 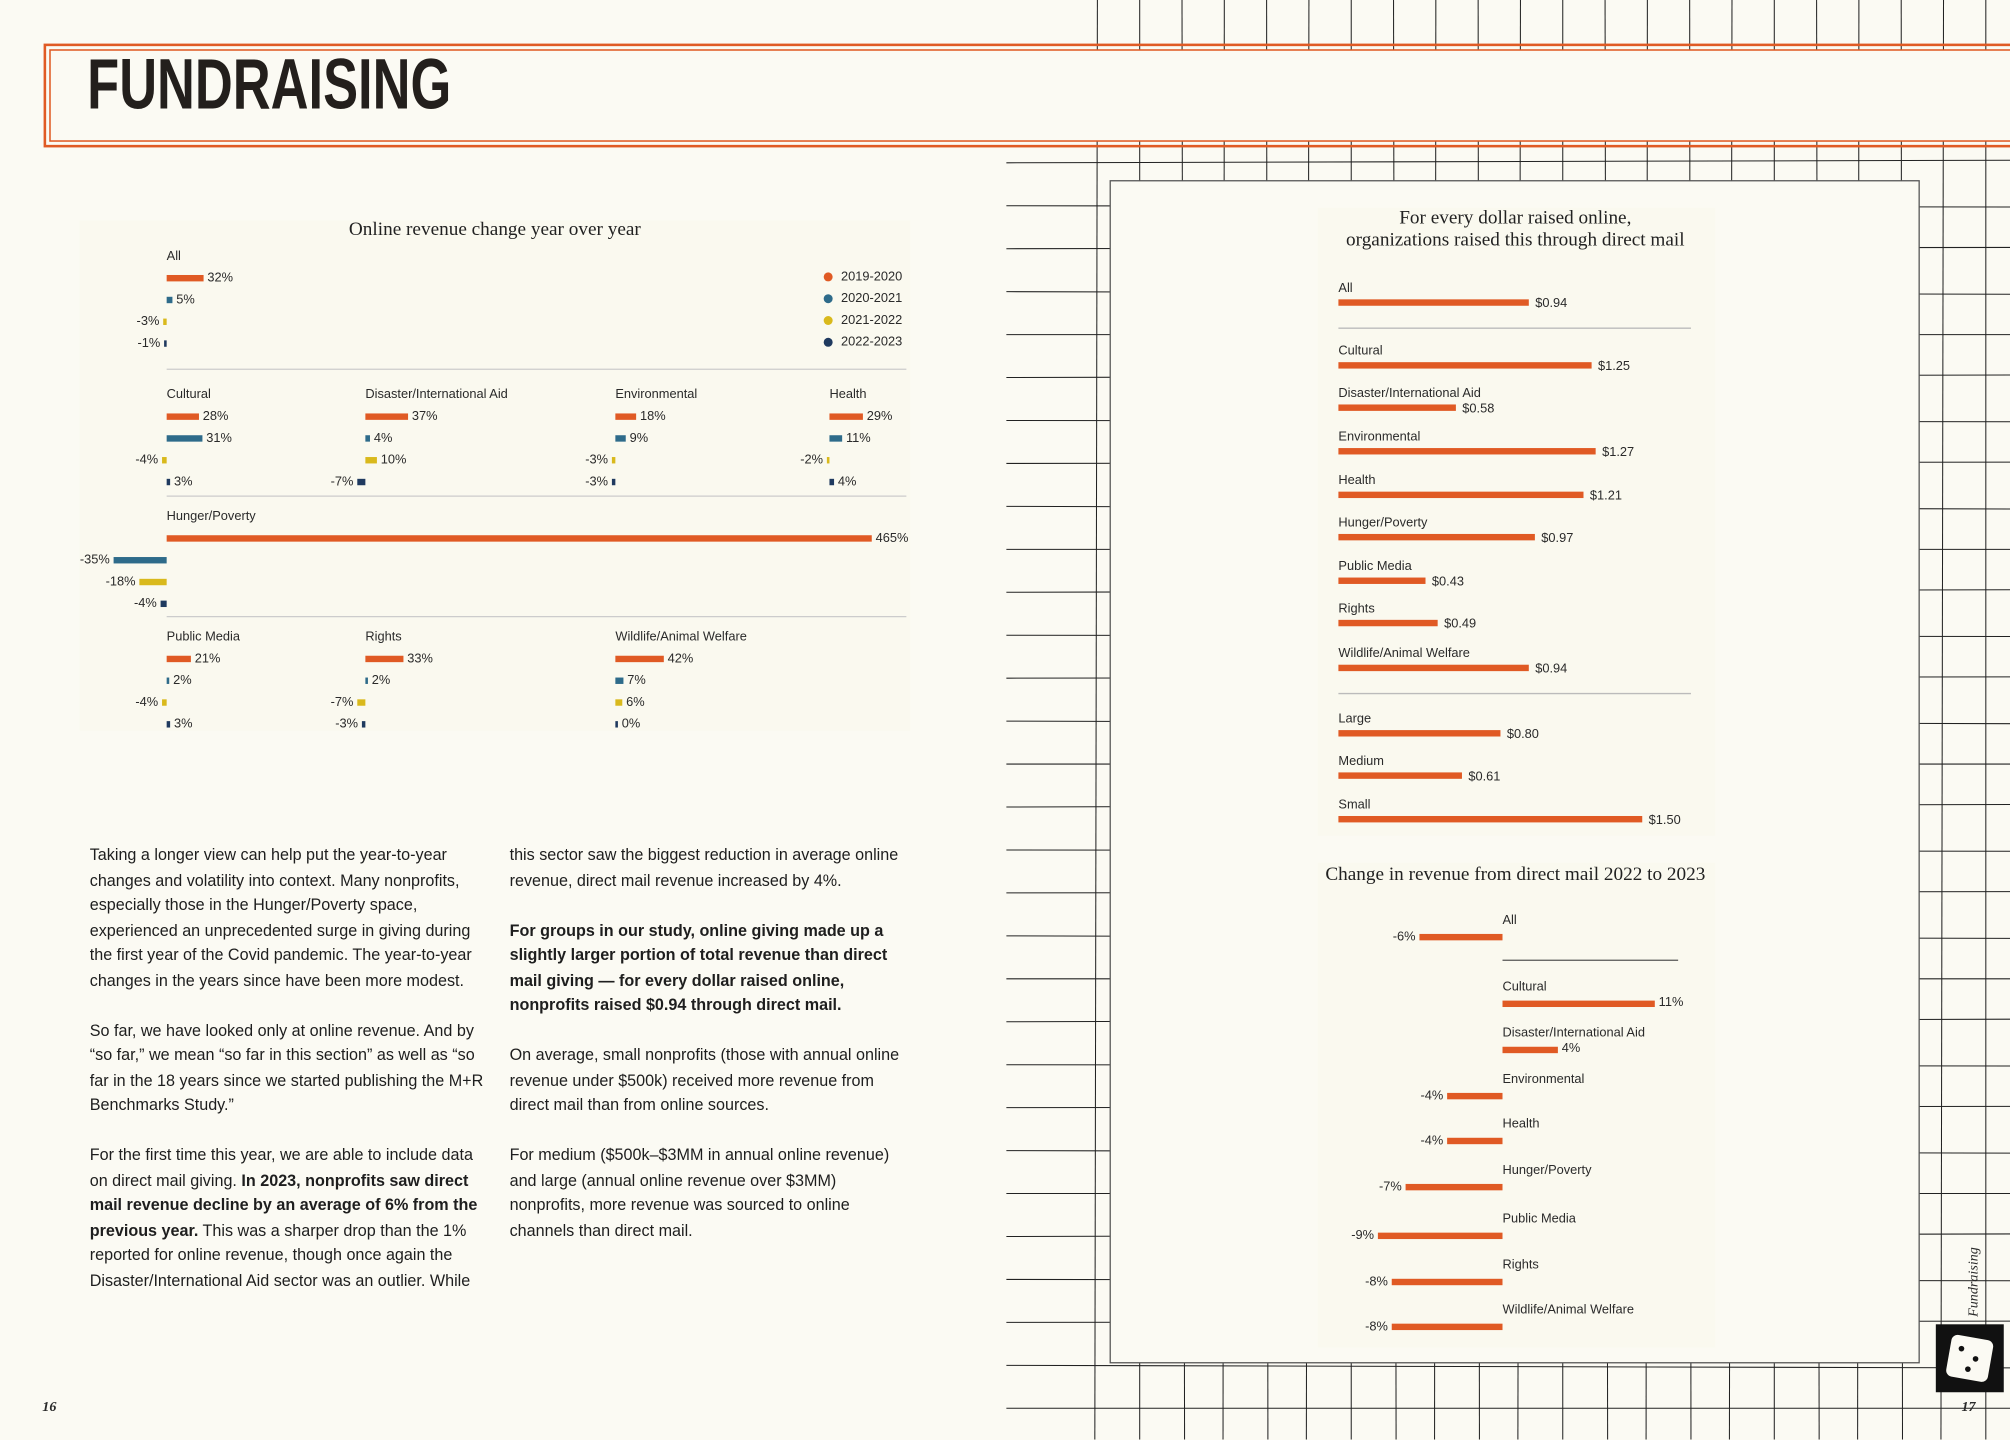 I want to click on value-label: 11%, so click(x=1671, y=1001).